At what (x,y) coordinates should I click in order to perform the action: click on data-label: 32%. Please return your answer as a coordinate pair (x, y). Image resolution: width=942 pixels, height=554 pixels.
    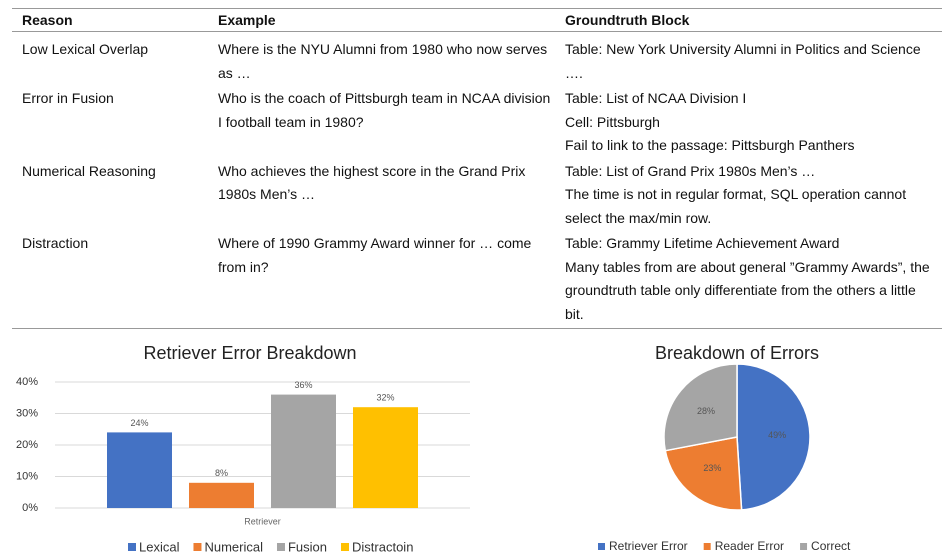
    Looking at the image, I should click on (385, 398).